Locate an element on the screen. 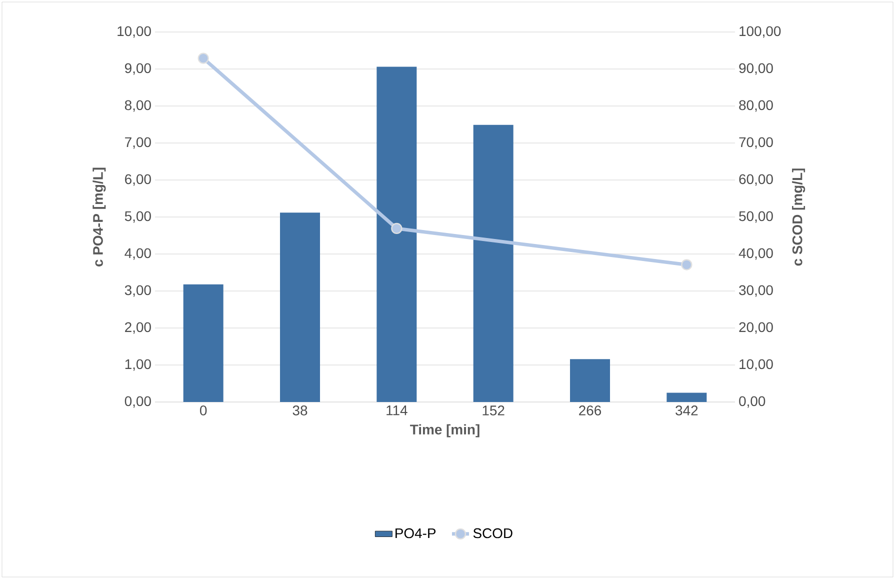 The width and height of the screenshot is (895, 579). y2-tick-label: 60,00 is located at coordinates (756, 180).